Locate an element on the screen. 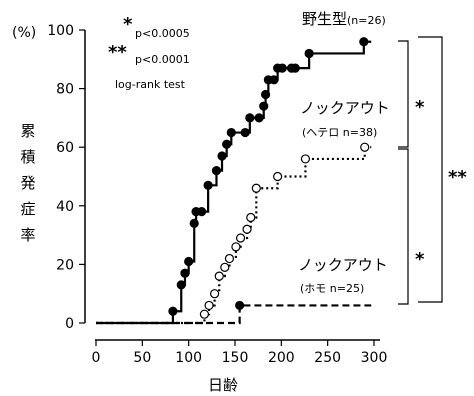 The image size is (474, 396). y-tick-label: 0 is located at coordinates (69, 324).